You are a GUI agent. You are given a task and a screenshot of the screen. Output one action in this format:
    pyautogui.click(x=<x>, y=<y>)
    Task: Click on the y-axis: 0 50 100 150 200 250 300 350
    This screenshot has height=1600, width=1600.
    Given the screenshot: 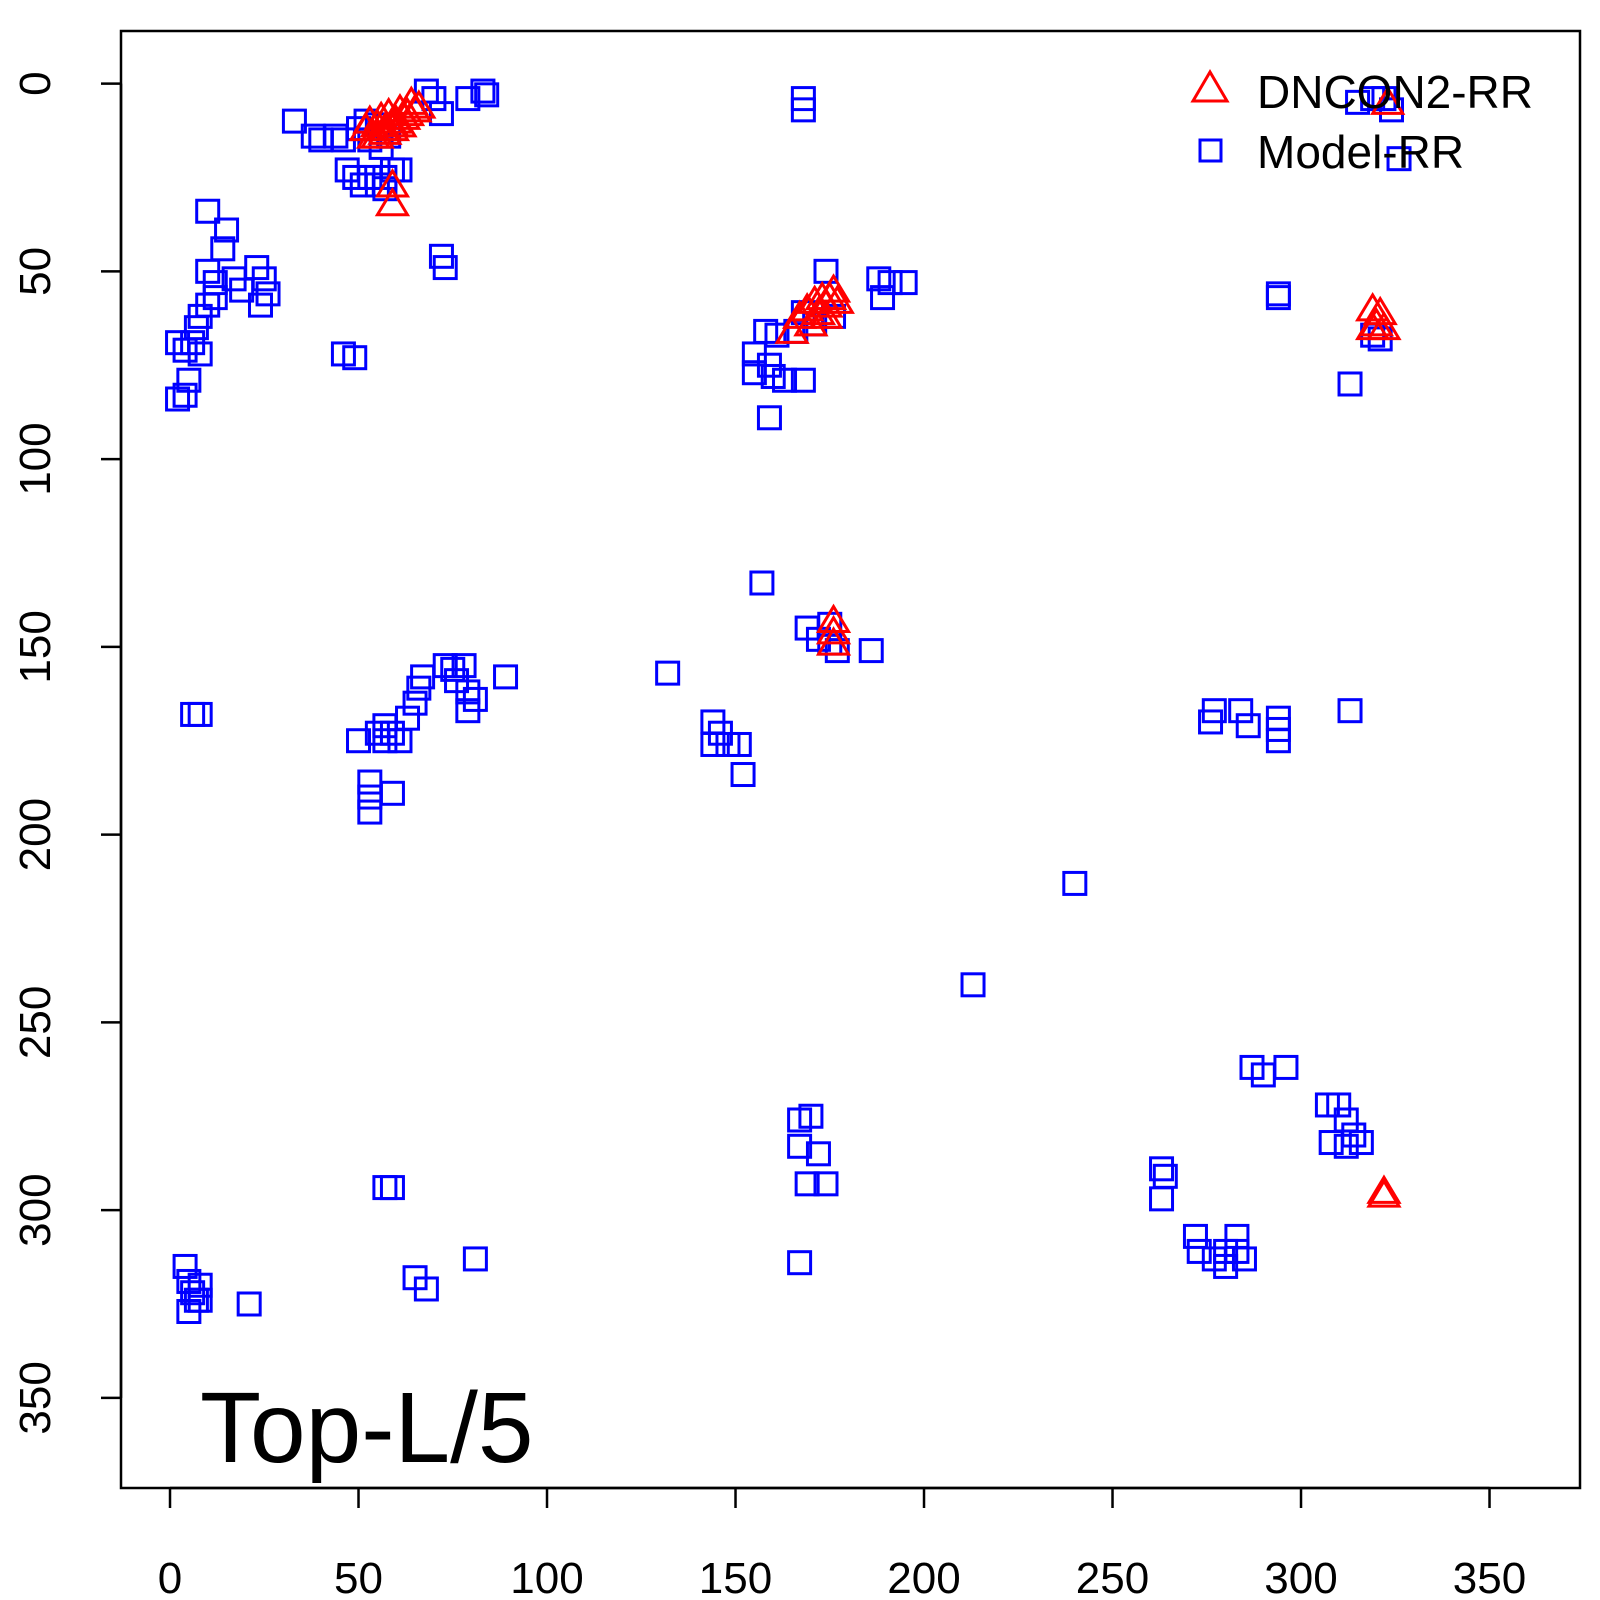 What is the action you would take?
    pyautogui.click(x=67, y=753)
    